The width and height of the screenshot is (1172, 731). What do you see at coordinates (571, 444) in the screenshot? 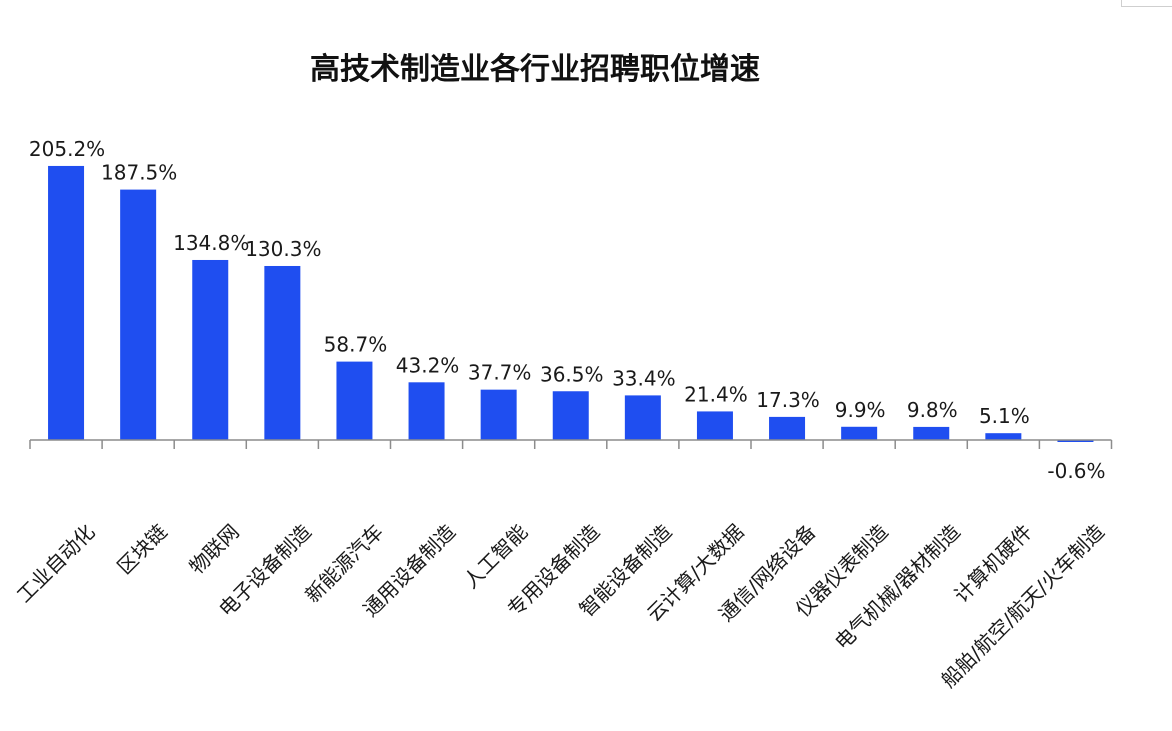
I see `x-axis` at bounding box center [571, 444].